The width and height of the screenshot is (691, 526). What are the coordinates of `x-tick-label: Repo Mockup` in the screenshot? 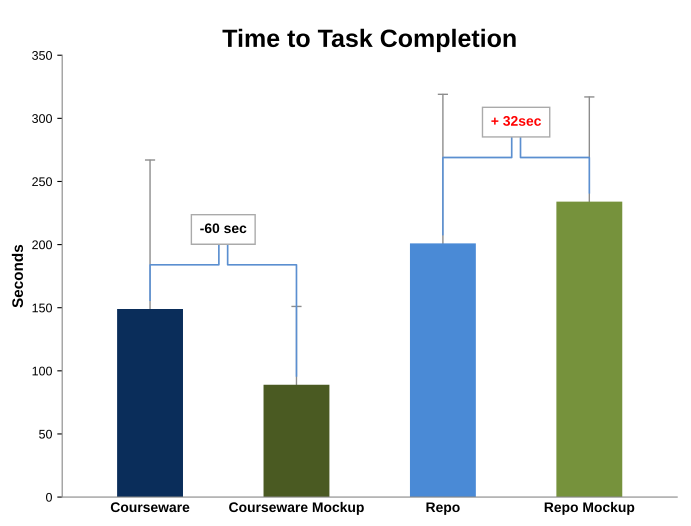 It's located at (589, 508).